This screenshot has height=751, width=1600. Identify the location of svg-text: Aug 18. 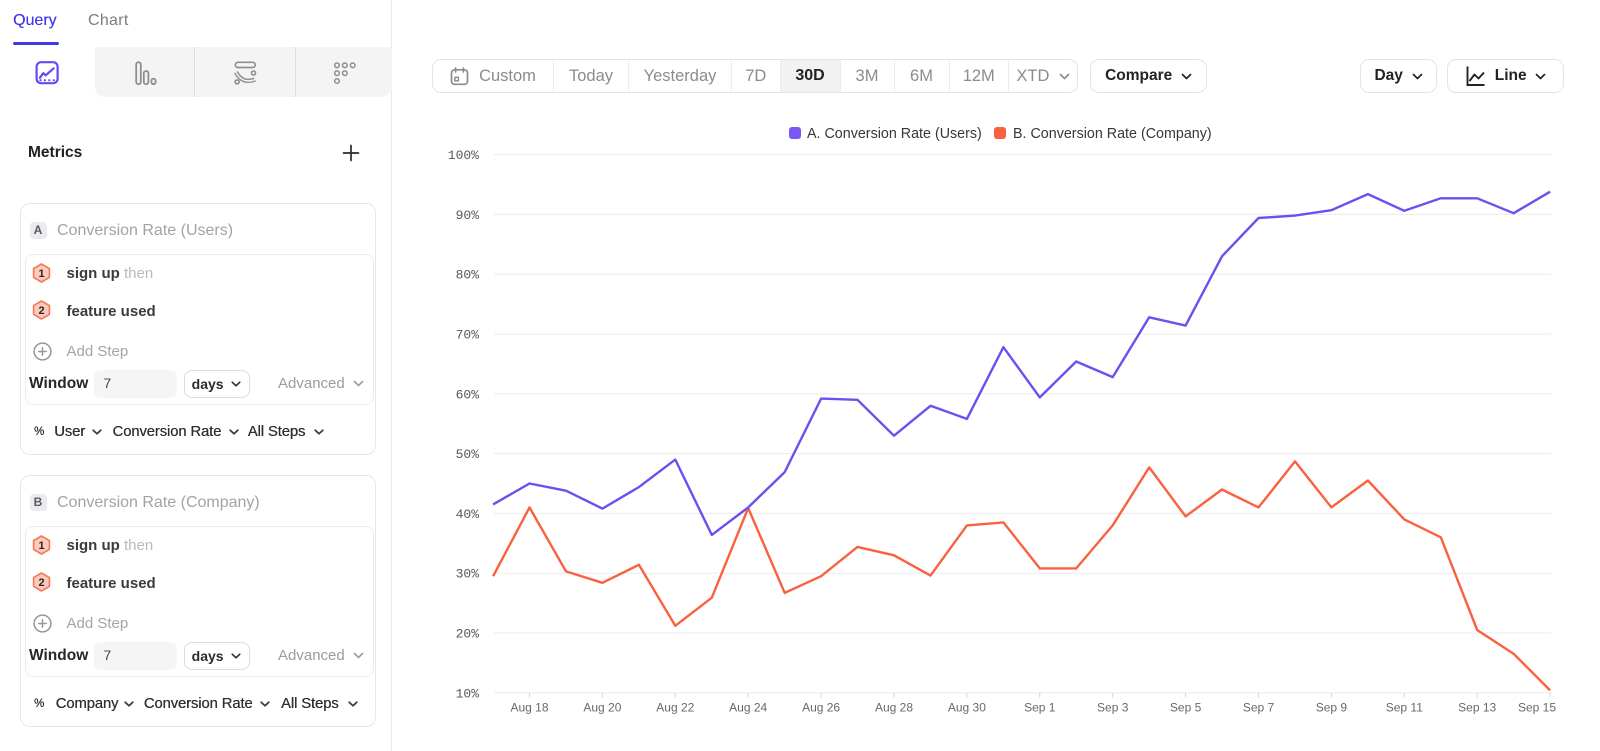
(529, 708).